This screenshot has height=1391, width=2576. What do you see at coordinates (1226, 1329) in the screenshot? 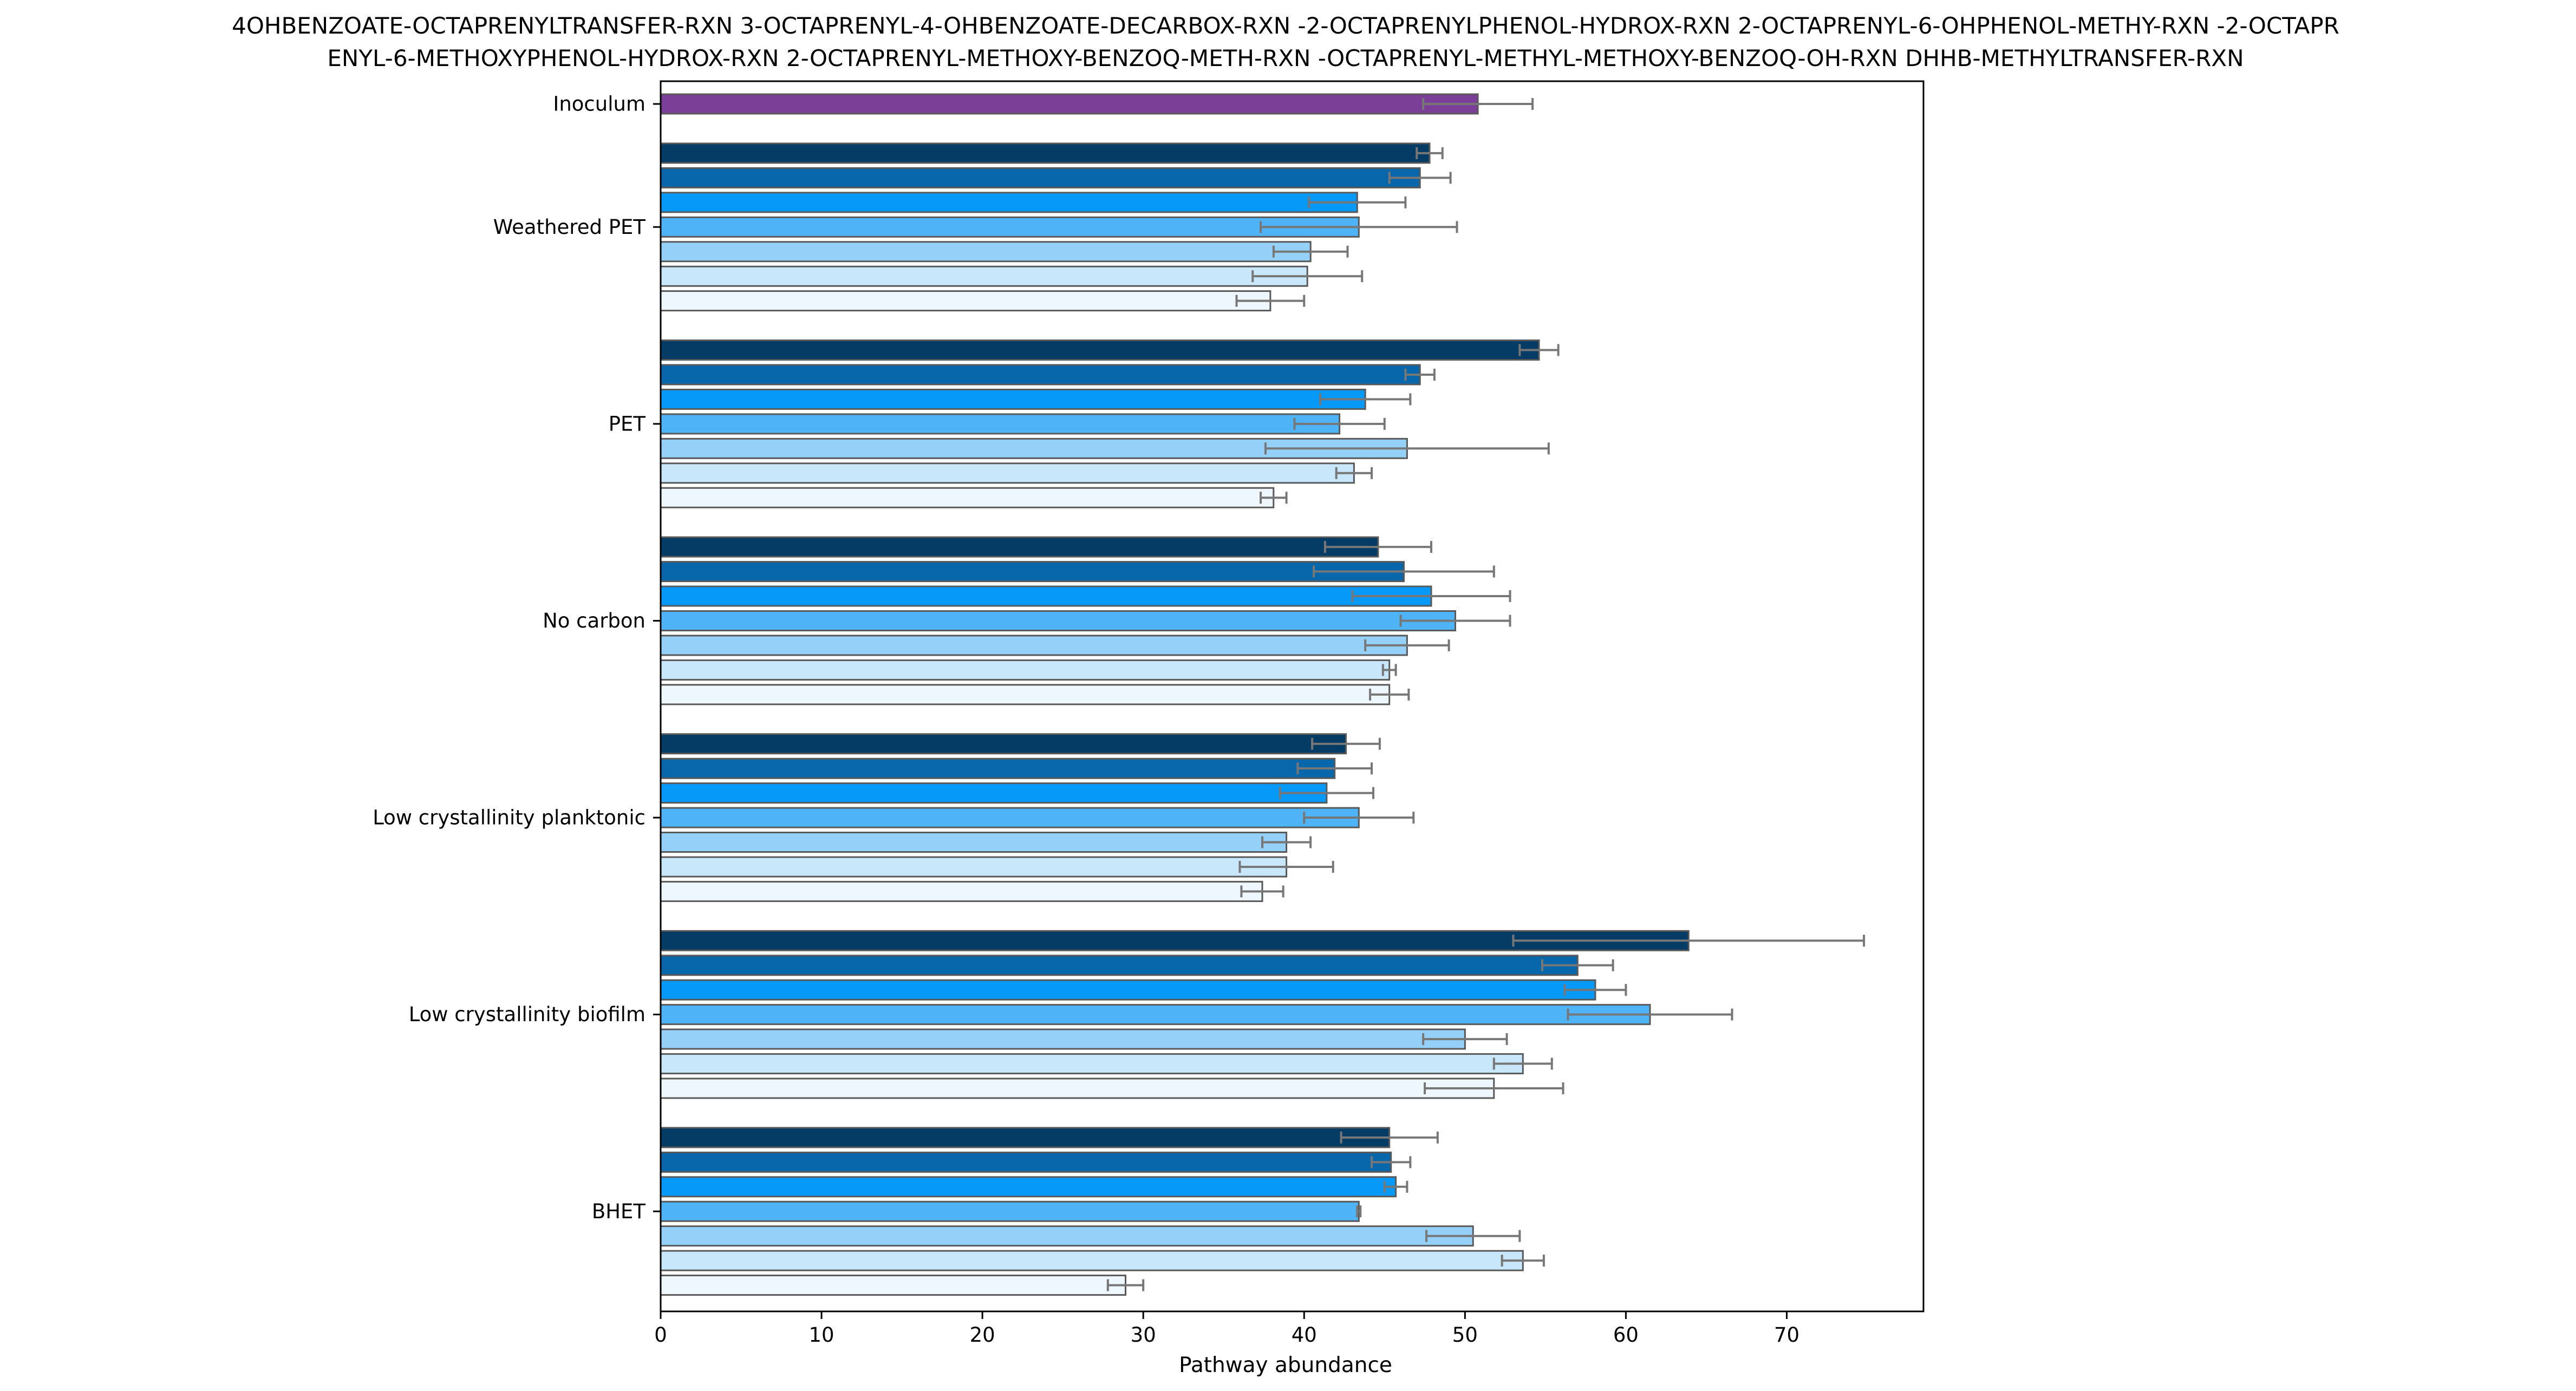
I see `x-axis: 0 10 20 30 40 50 60 70` at bounding box center [1226, 1329].